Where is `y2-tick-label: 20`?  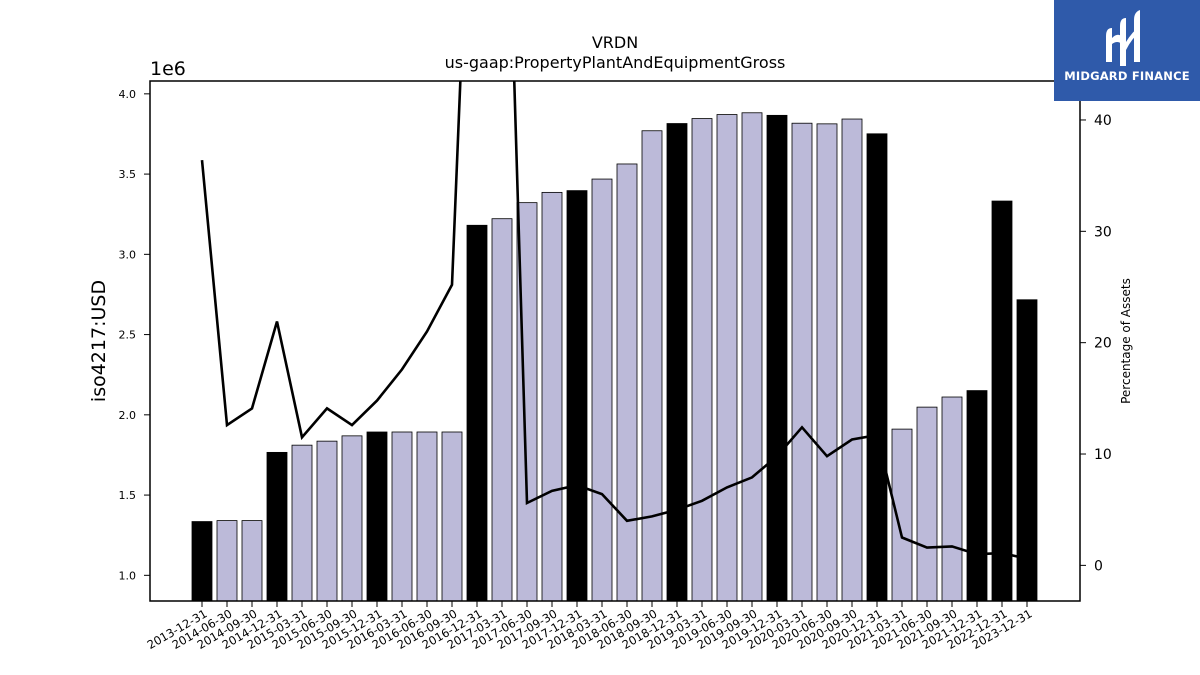
y2-tick-label: 20 is located at coordinates (1103, 344).